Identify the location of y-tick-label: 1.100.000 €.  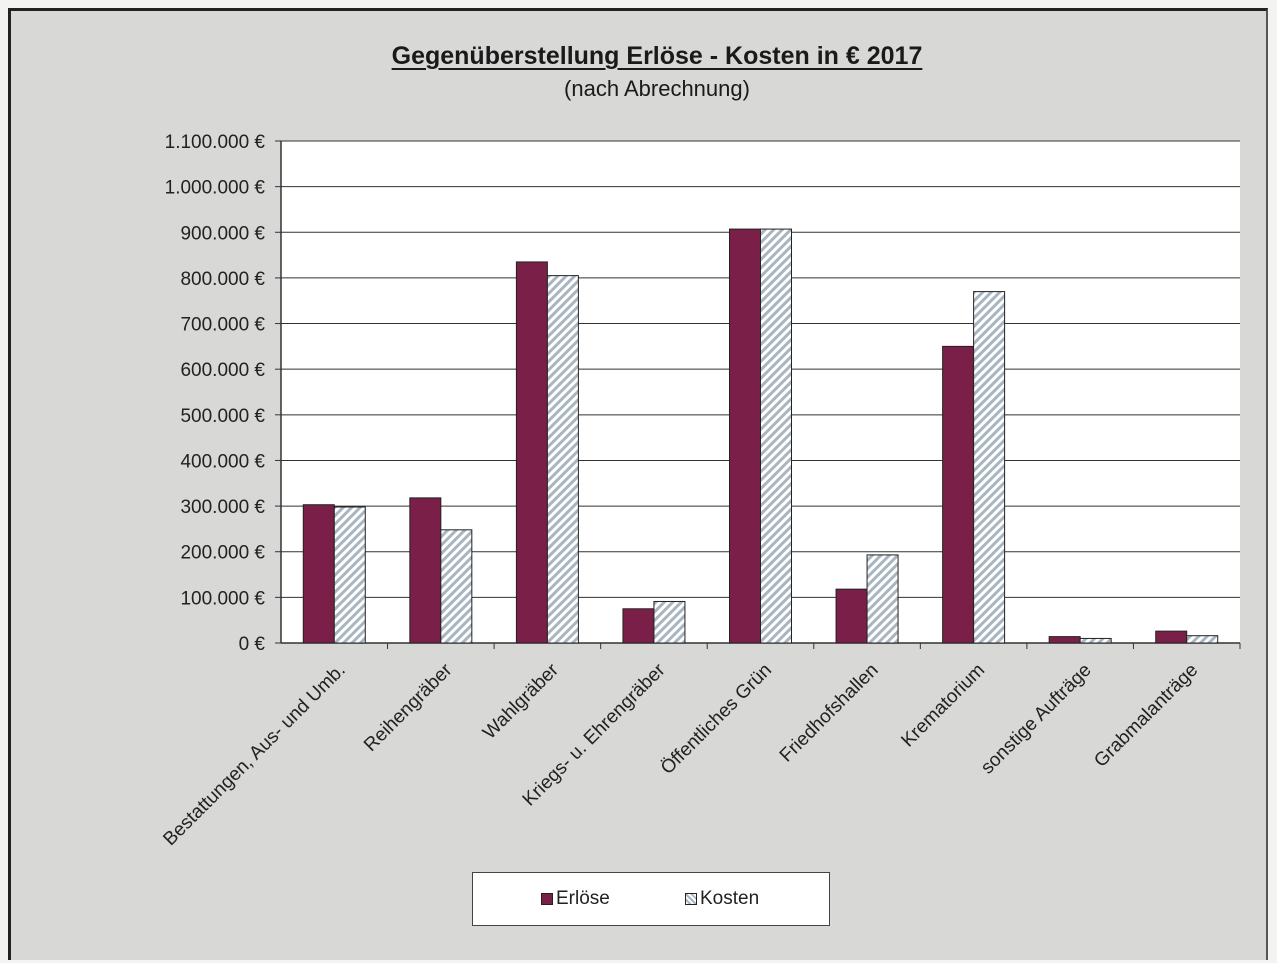
(215, 142).